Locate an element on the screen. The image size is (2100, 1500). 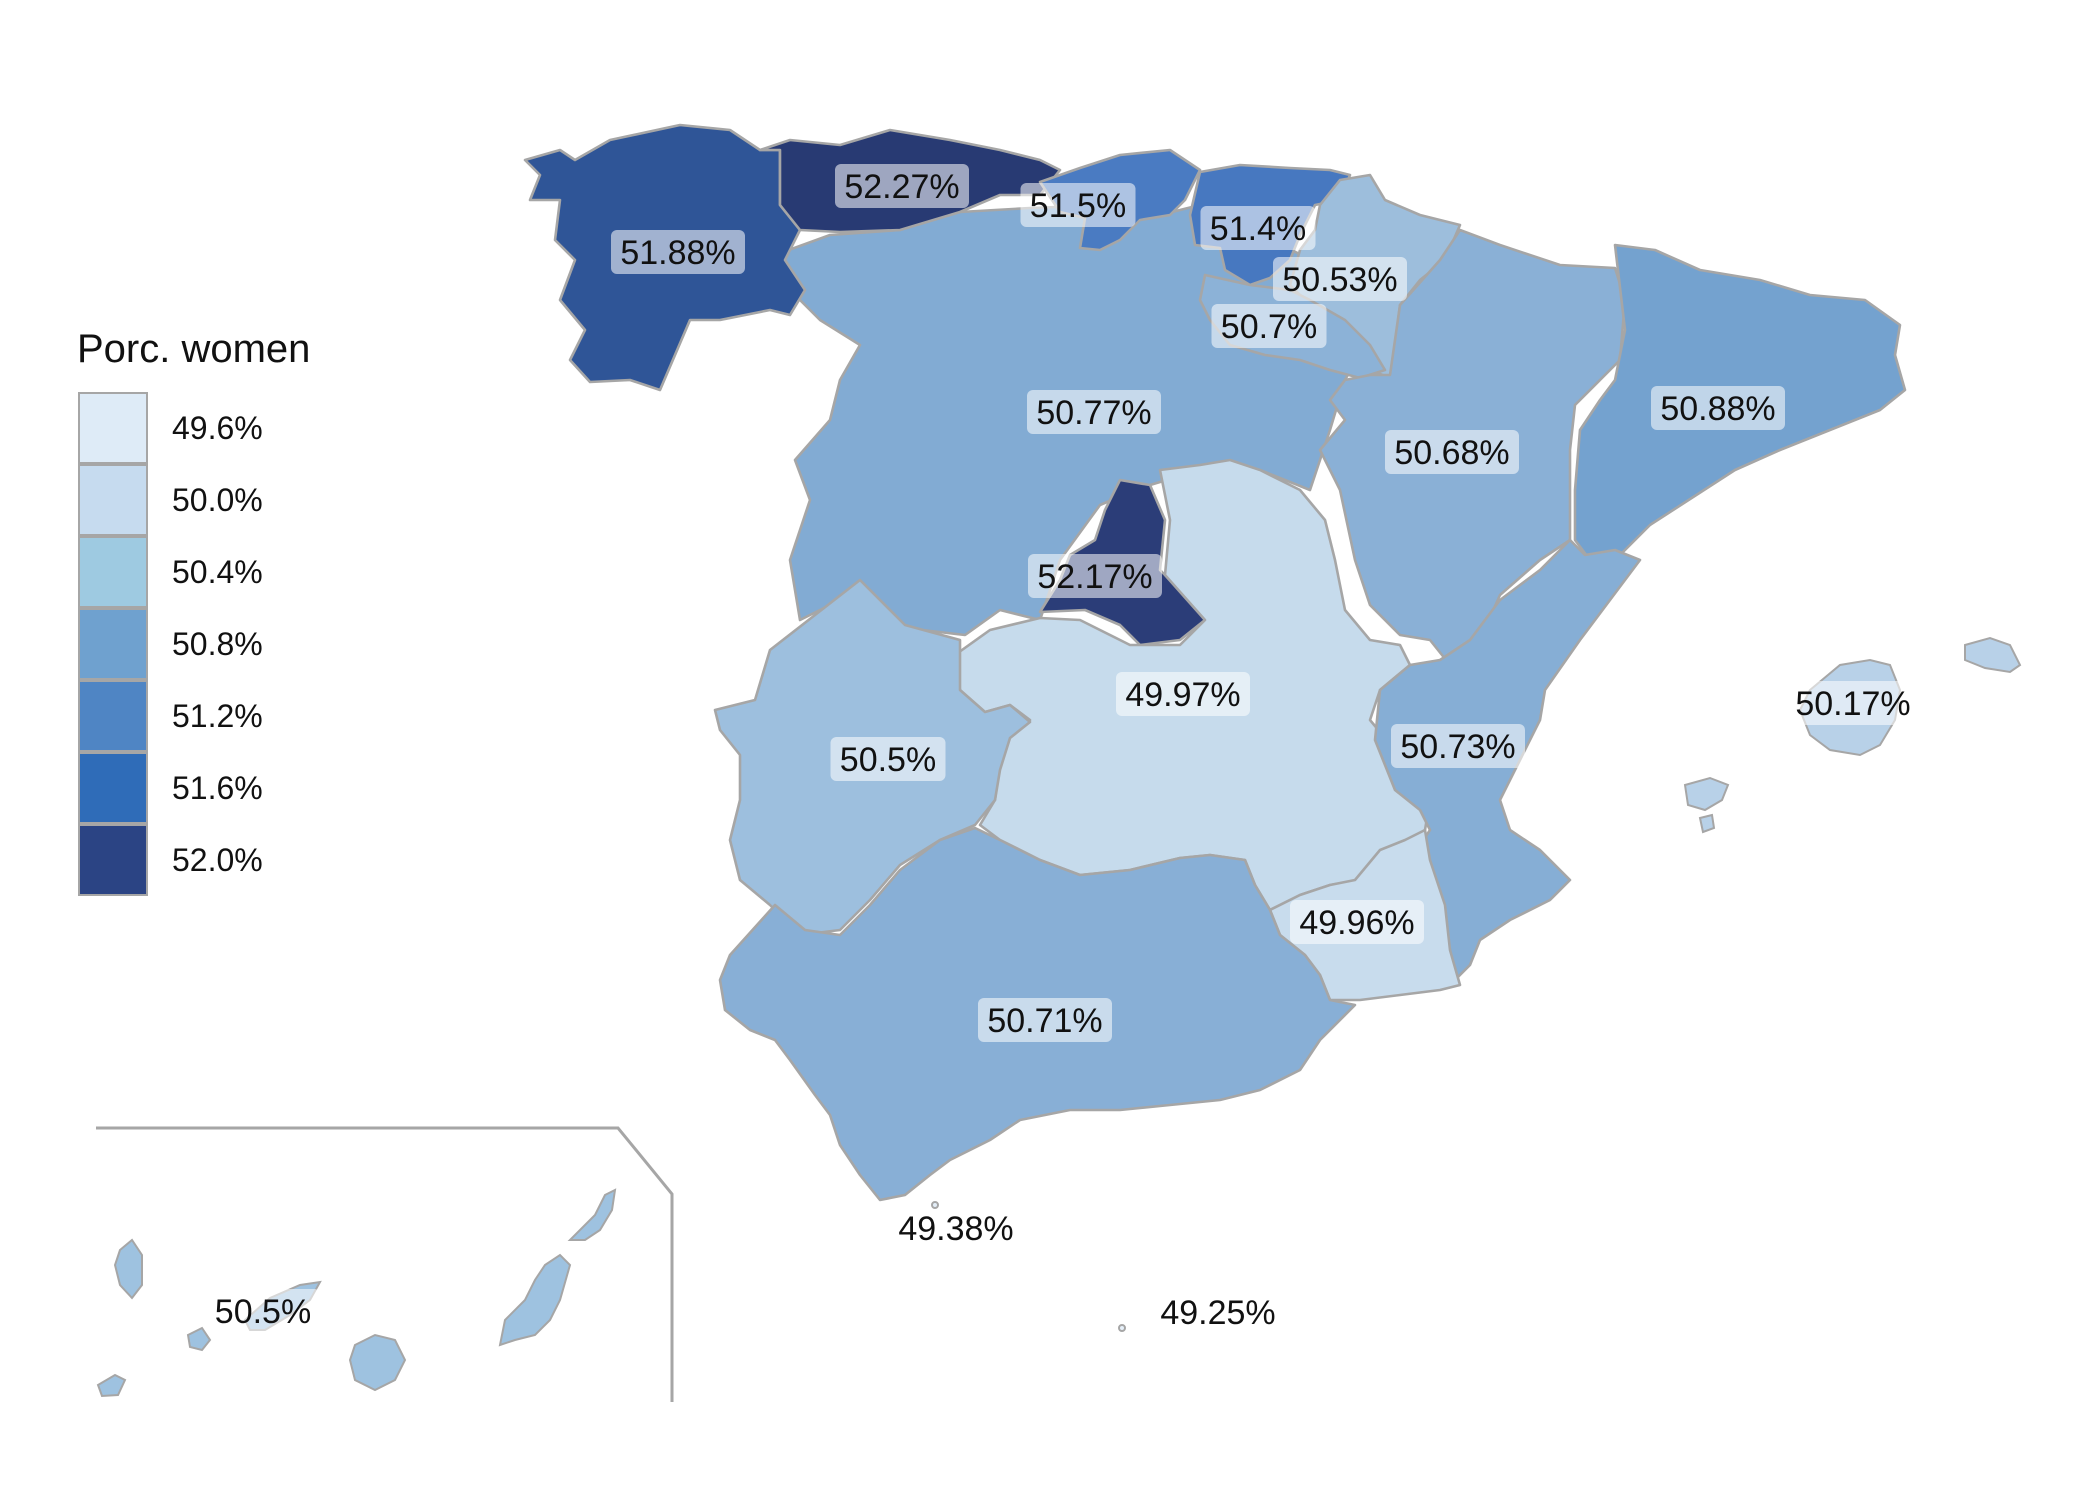
region-canarias-fuerteventura is located at coordinates (535, 1300).